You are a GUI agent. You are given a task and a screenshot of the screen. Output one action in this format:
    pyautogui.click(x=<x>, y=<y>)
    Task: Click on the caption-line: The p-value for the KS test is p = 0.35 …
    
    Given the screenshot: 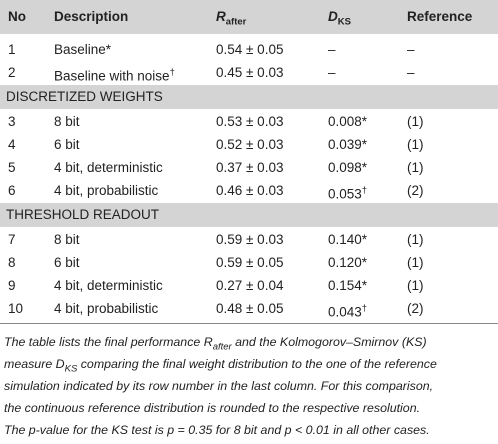 What is the action you would take?
    pyautogui.click(x=217, y=430)
    